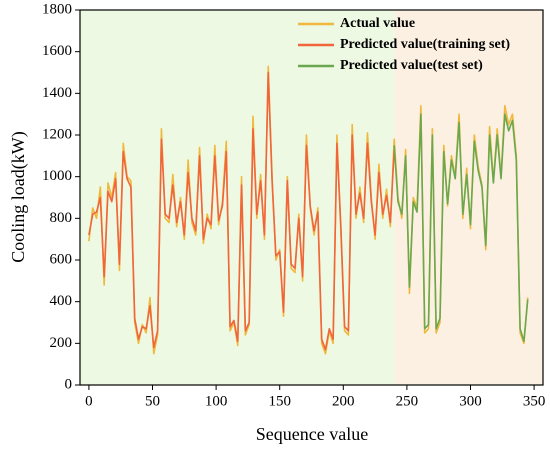  Describe the element at coordinates (57, 51) in the screenshot. I see `y-tick-label: 1600` at that location.